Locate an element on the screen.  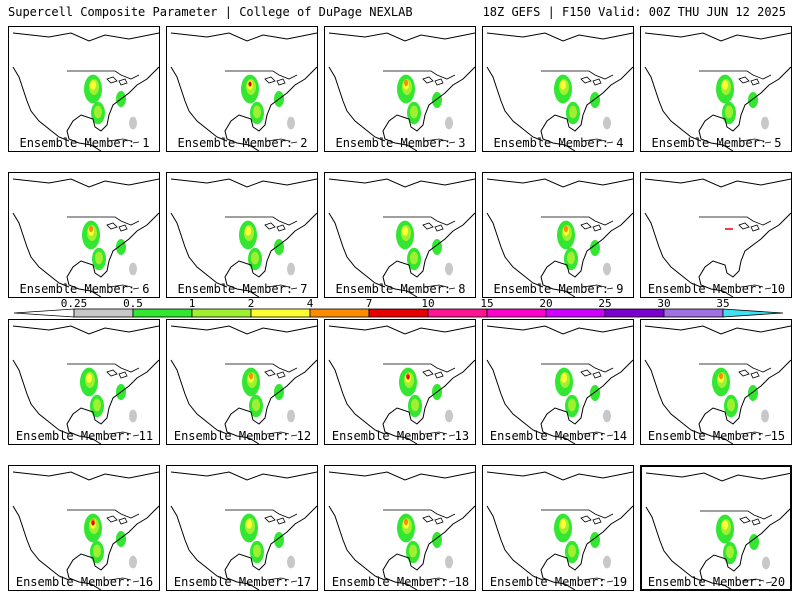
member-caption: Ensemble Member: 11 is located at coordinates (84, 436).